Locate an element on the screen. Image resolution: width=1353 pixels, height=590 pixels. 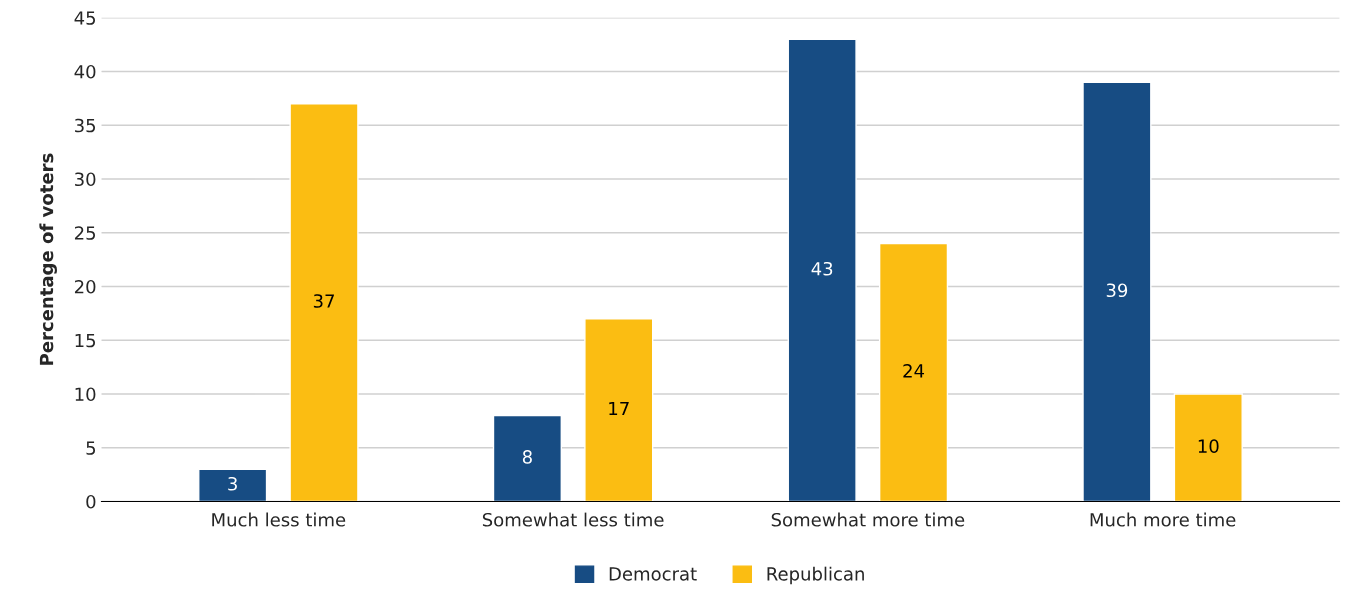
data-label: 37 is located at coordinates (323, 301).